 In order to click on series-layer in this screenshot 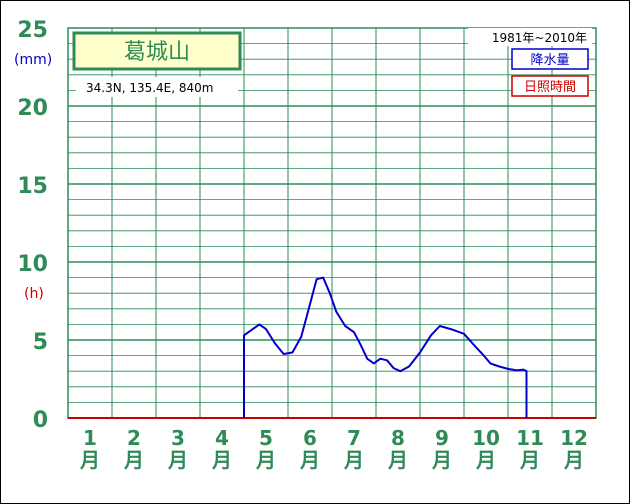, I will do `click(385, 347)`.